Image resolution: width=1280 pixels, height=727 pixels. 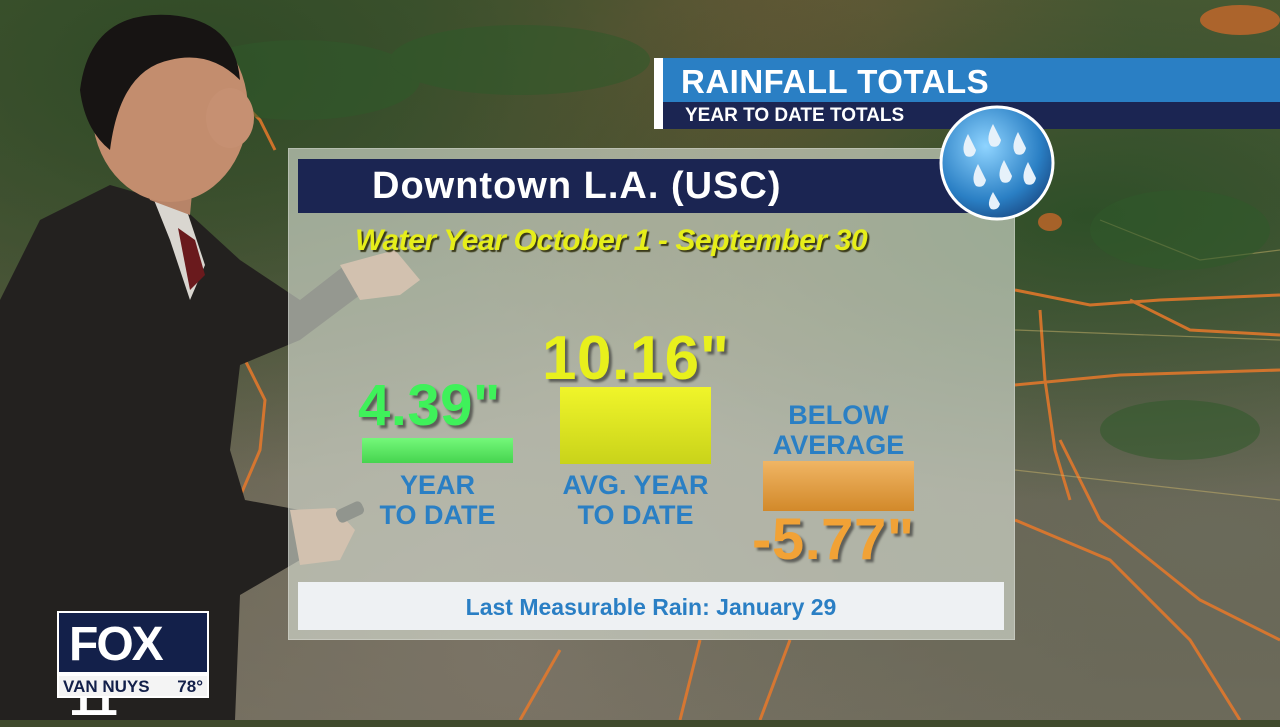 What do you see at coordinates (437, 515) in the screenshot?
I see `year-to-date-label-line2: TO DATE` at bounding box center [437, 515].